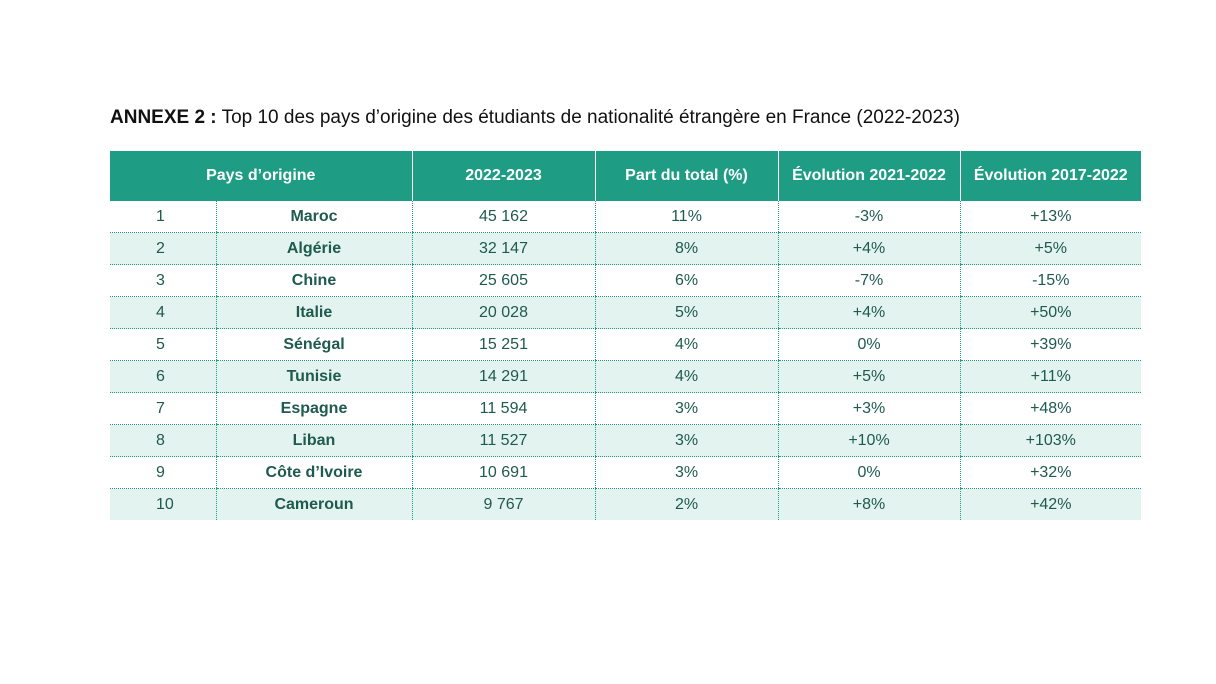  What do you see at coordinates (313, 312) in the screenshot?
I see `cell-country: Italie` at bounding box center [313, 312].